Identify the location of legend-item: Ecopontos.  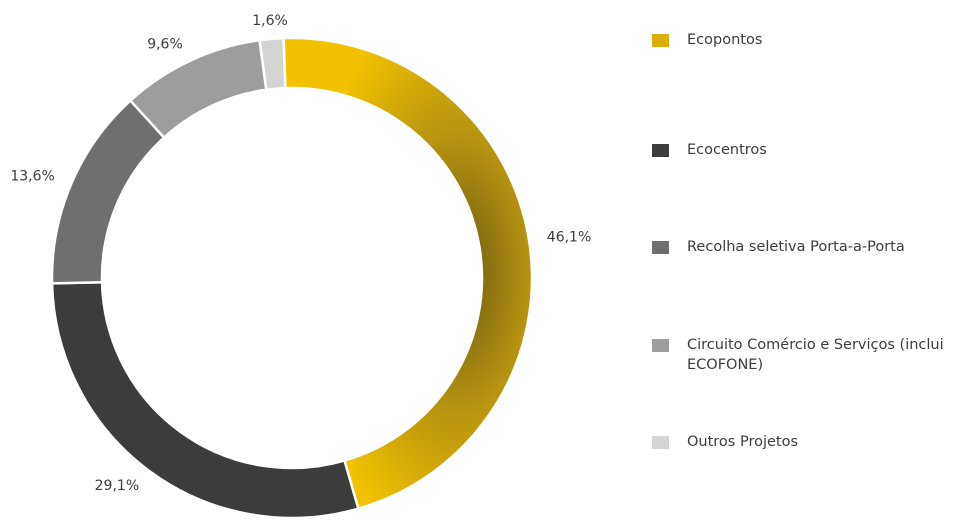
(799, 40).